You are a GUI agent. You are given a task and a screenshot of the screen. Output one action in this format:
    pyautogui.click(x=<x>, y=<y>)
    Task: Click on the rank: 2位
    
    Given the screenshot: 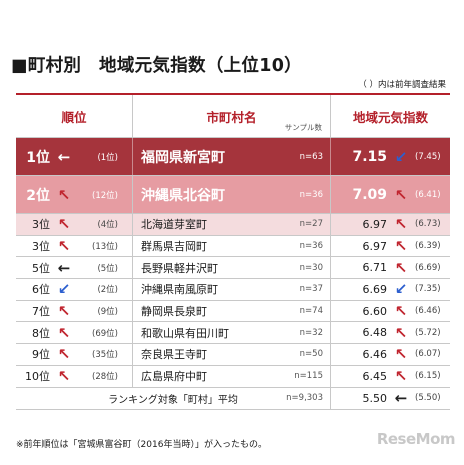 What is the action you would take?
    pyautogui.click(x=38, y=195)
    